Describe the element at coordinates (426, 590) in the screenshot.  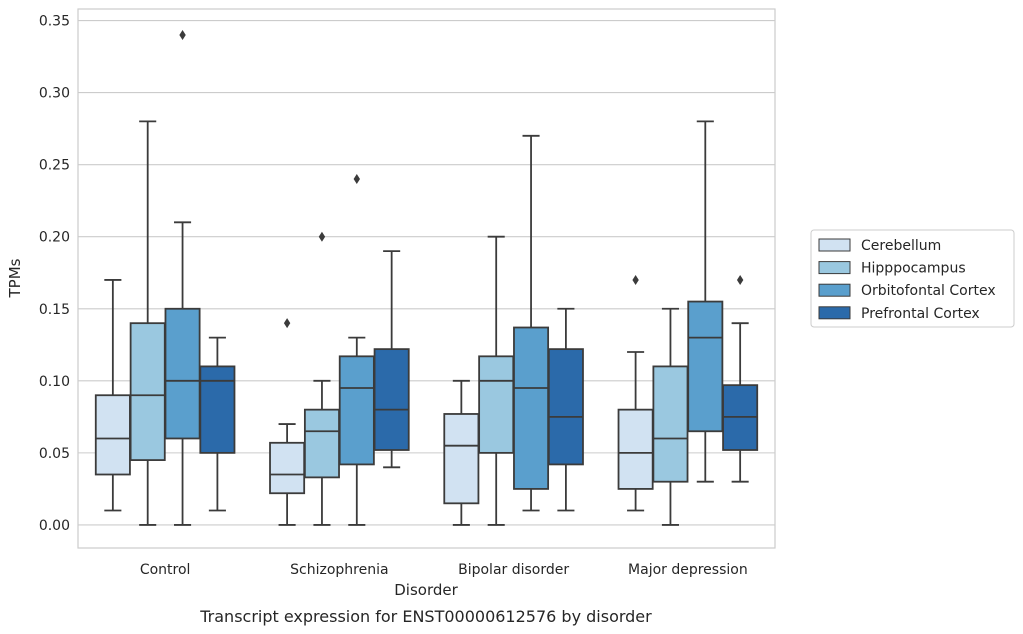
I see `x-axis-title: Disorder` at that location.